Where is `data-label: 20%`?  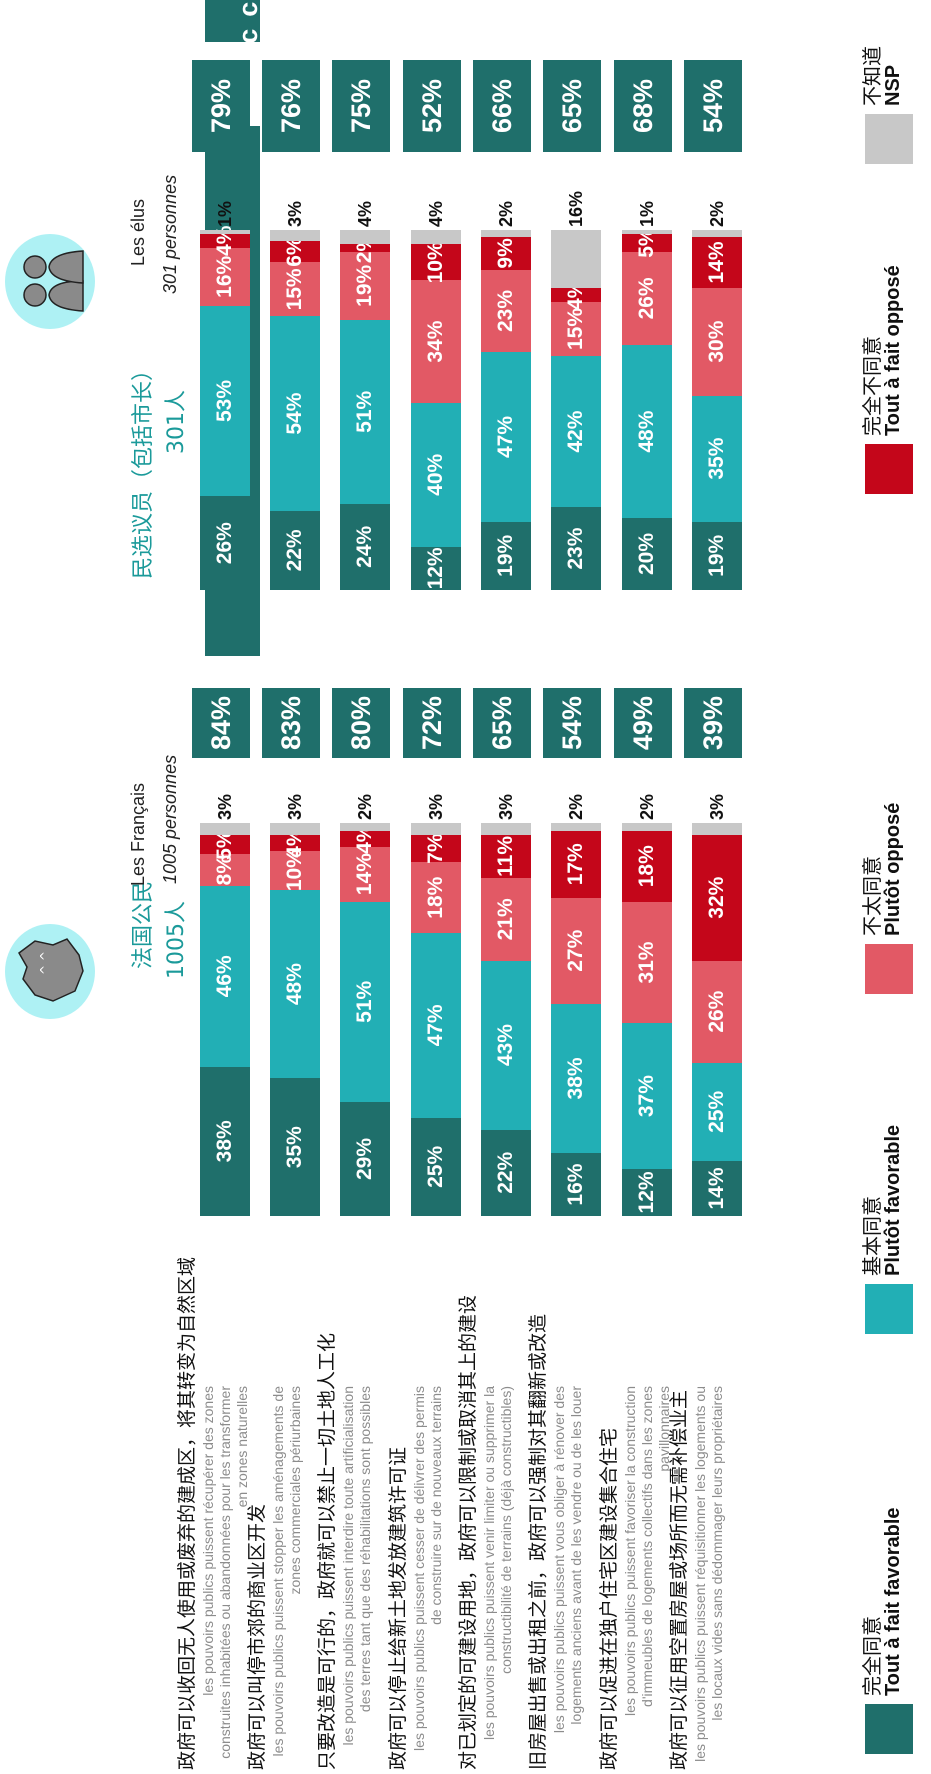
data-label: 20% is located at coordinates (646, 554).